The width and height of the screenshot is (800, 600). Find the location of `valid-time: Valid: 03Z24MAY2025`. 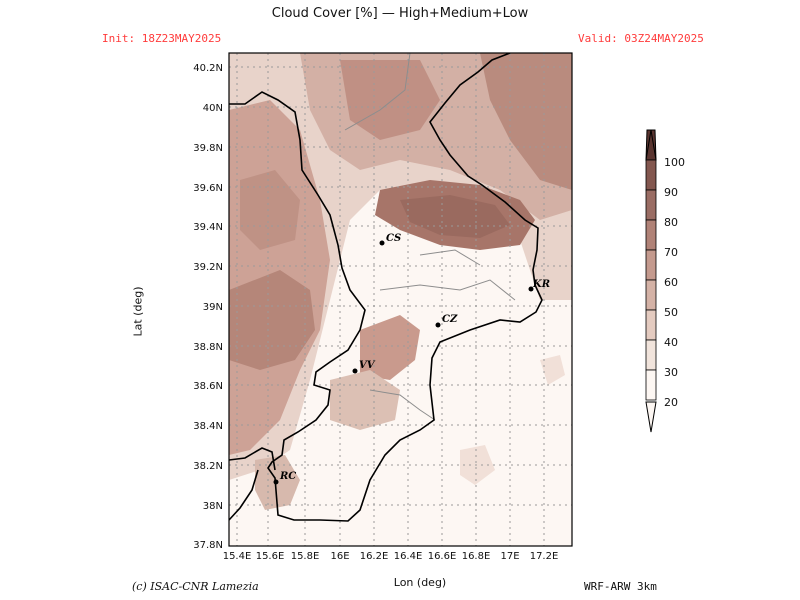

valid-time: Valid: 03Z24MAY2025 is located at coordinates (641, 38).